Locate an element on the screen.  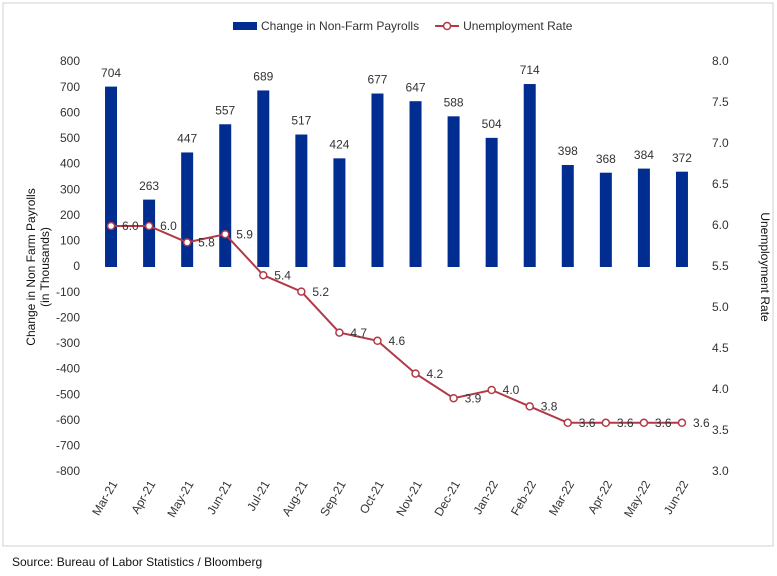
y2-tick-label: 7.5 is located at coordinates (720, 102).